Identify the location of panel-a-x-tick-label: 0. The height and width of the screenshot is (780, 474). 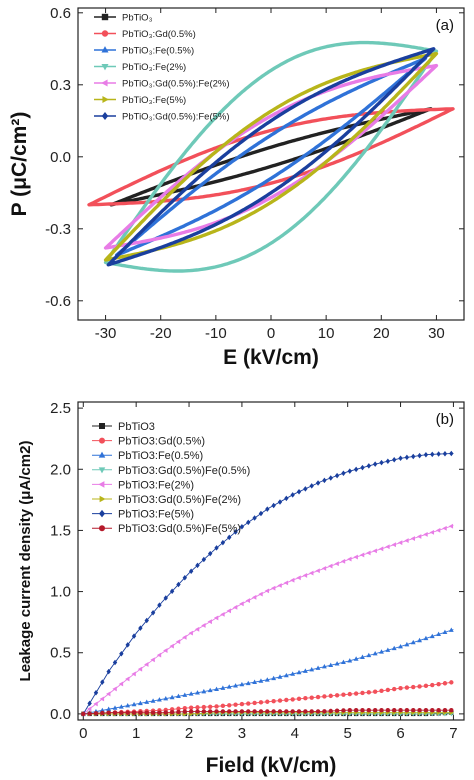
(271, 333).